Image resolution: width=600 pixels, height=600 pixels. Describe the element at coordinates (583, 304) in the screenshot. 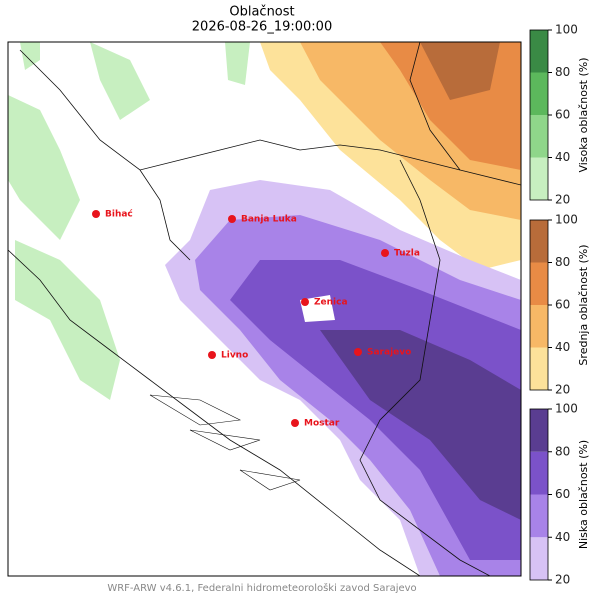

I see `colorbar-label: Srednja oblačnost (%)` at that location.